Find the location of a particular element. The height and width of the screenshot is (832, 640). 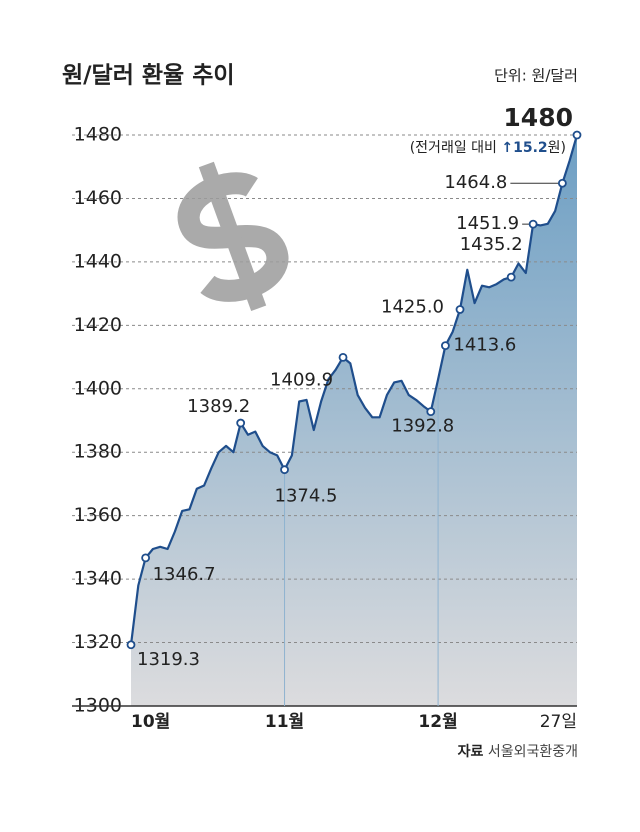

change-note: (전거래일 대비 ↑15.2원) is located at coordinates (488, 148).